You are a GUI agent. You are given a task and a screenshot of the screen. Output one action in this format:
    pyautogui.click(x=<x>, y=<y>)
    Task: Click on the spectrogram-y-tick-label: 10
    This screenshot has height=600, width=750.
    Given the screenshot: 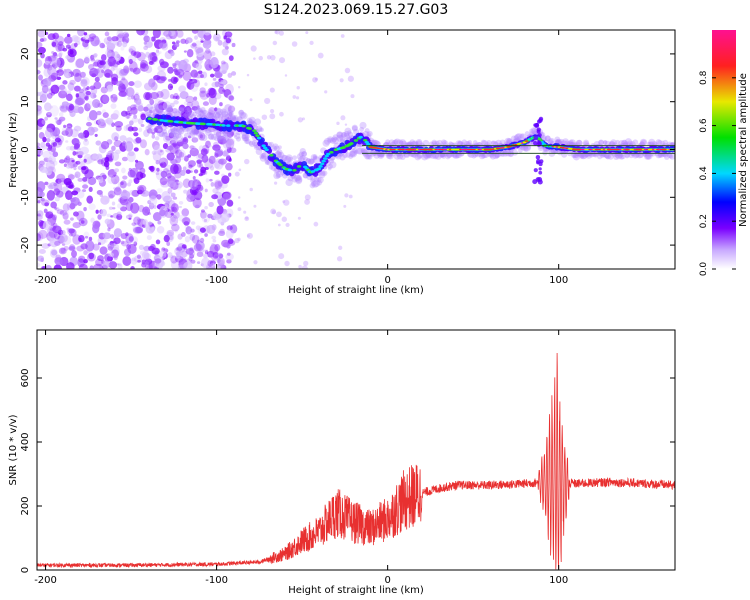 What is the action you would take?
    pyautogui.click(x=25, y=101)
    